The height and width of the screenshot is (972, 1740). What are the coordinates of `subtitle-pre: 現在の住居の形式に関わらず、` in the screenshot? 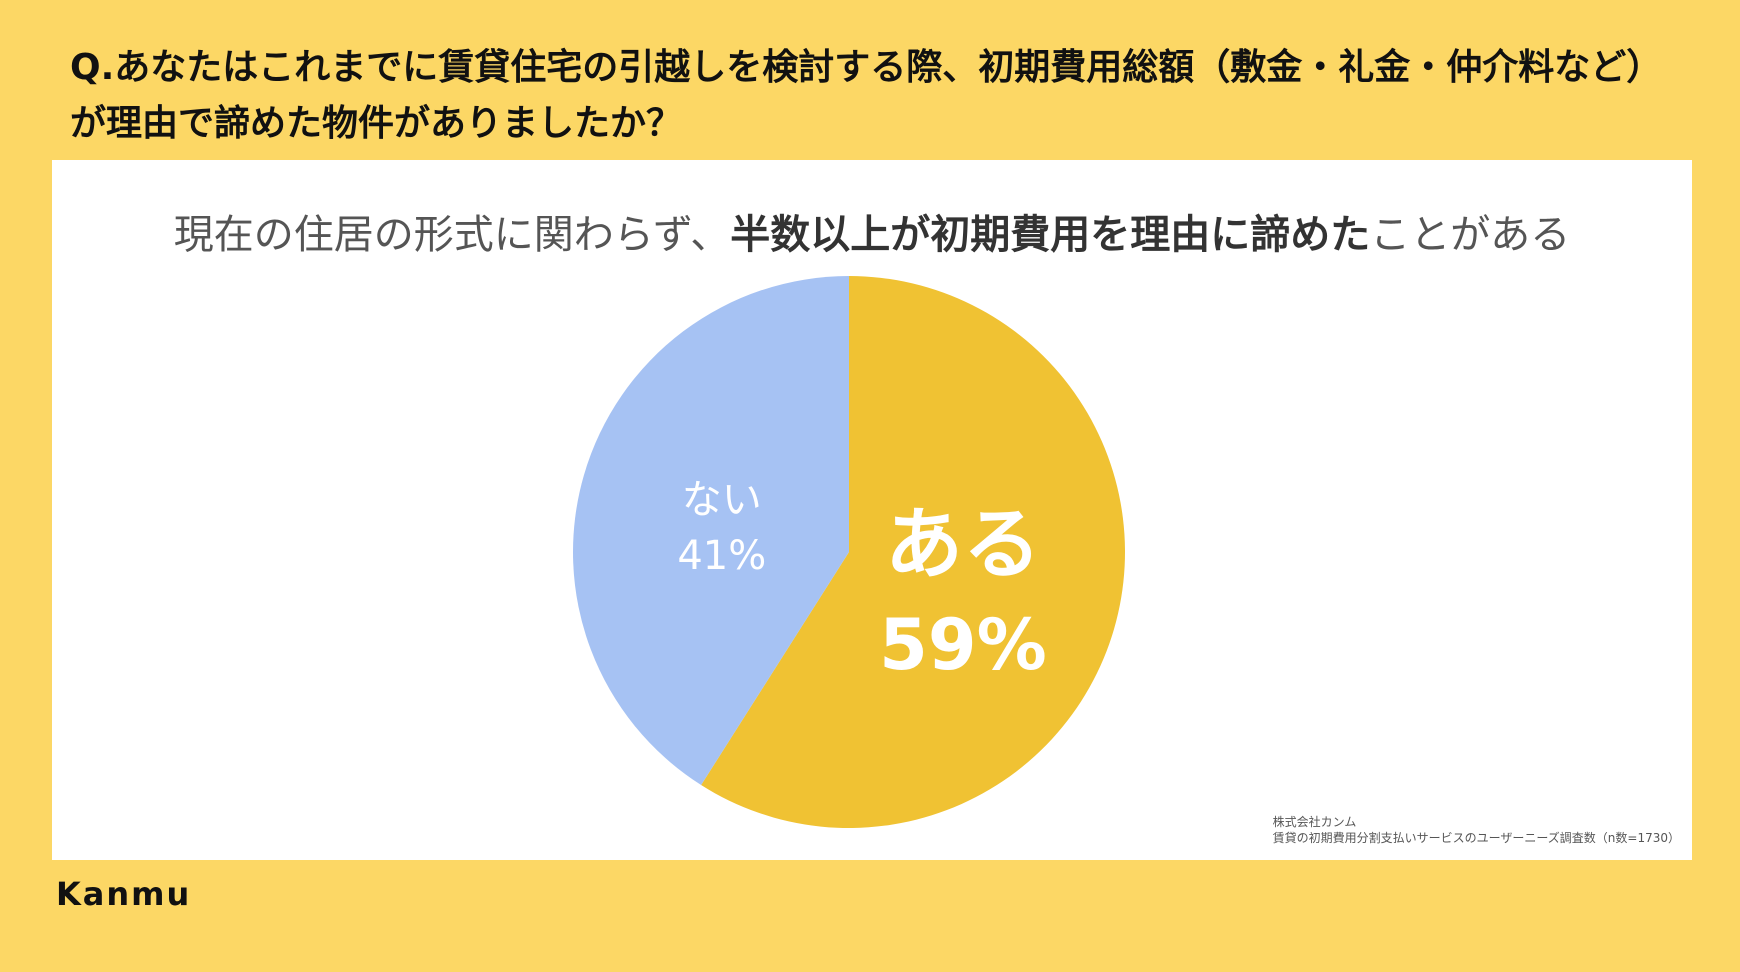 It's located at (452, 235).